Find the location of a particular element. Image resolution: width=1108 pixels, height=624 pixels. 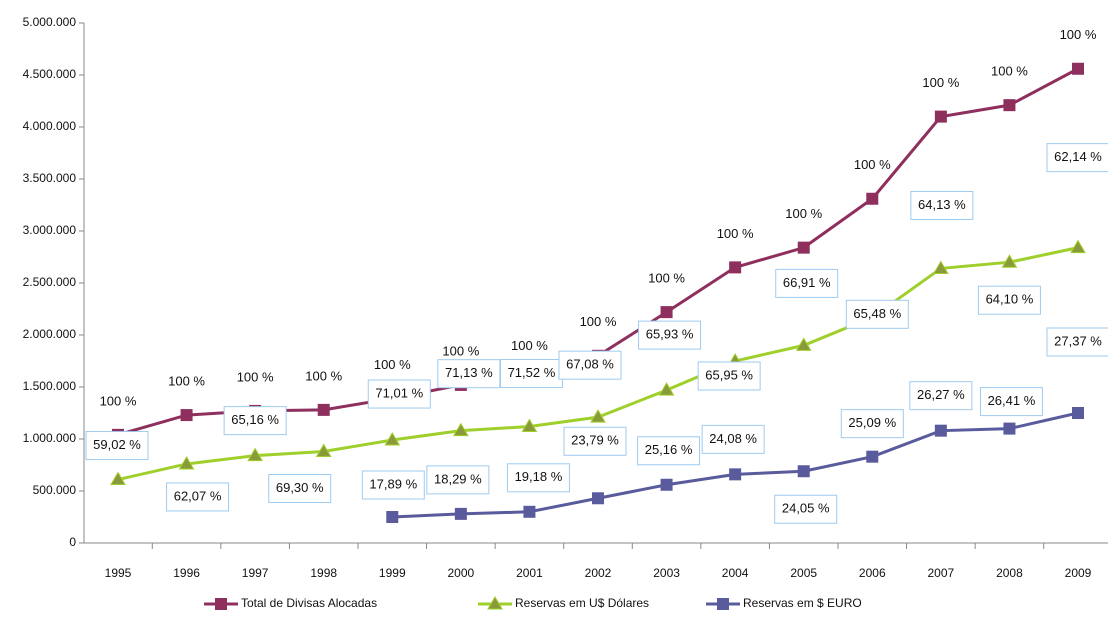

y-tick-label: 5.000.000 is located at coordinates (50, 22).